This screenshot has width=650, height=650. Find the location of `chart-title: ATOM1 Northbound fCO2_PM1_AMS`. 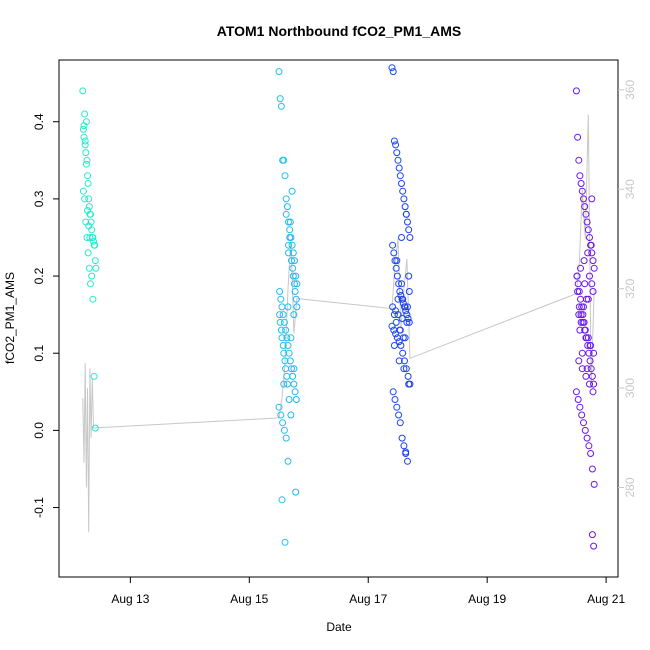

chart-title: ATOM1 Northbound fCO2_PM1_AMS is located at coordinates (339, 31).